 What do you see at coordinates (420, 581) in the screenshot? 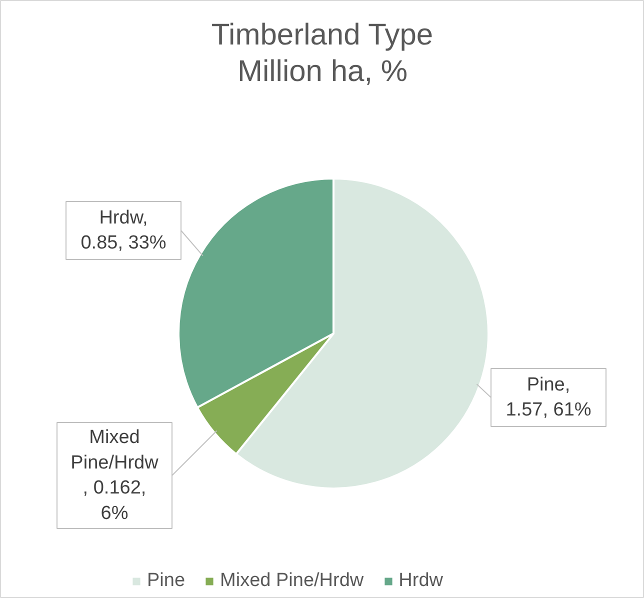
I see `legend-label: Hrdw` at bounding box center [420, 581].